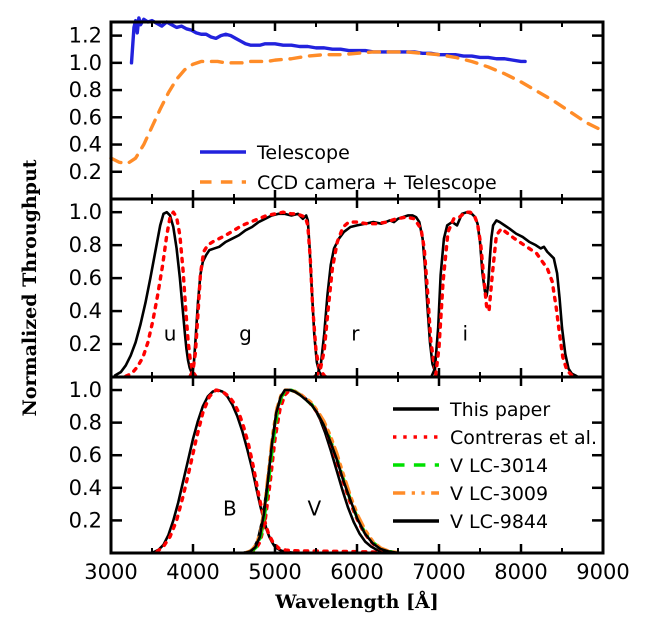 This screenshot has height=628, width=656. What do you see at coordinates (375, 296) in the screenshot?
I see `curve-r-contreras-et-al-` at bounding box center [375, 296].